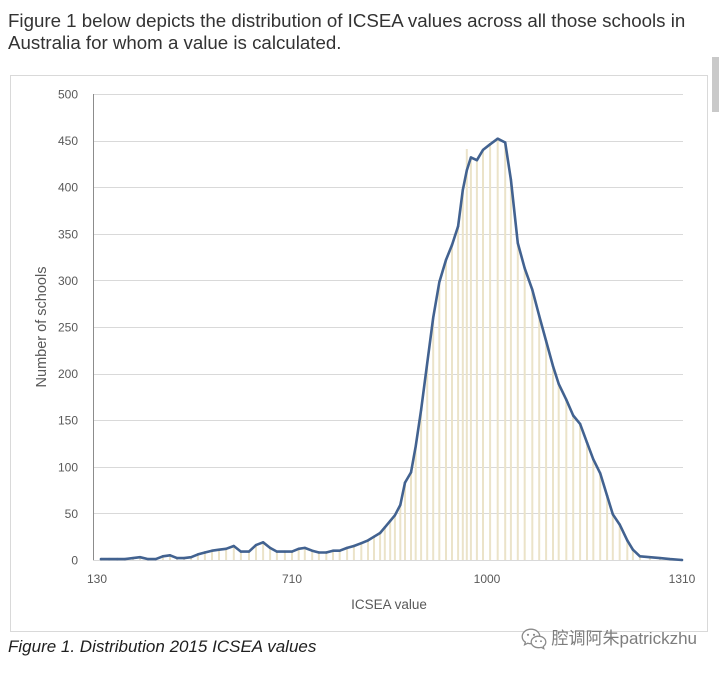 The width and height of the screenshot is (720, 673). Describe the element at coordinates (68, 328) in the screenshot. I see `y-tick-labels: 0 50 100 150 200 250 300 350 400 450 500` at that location.